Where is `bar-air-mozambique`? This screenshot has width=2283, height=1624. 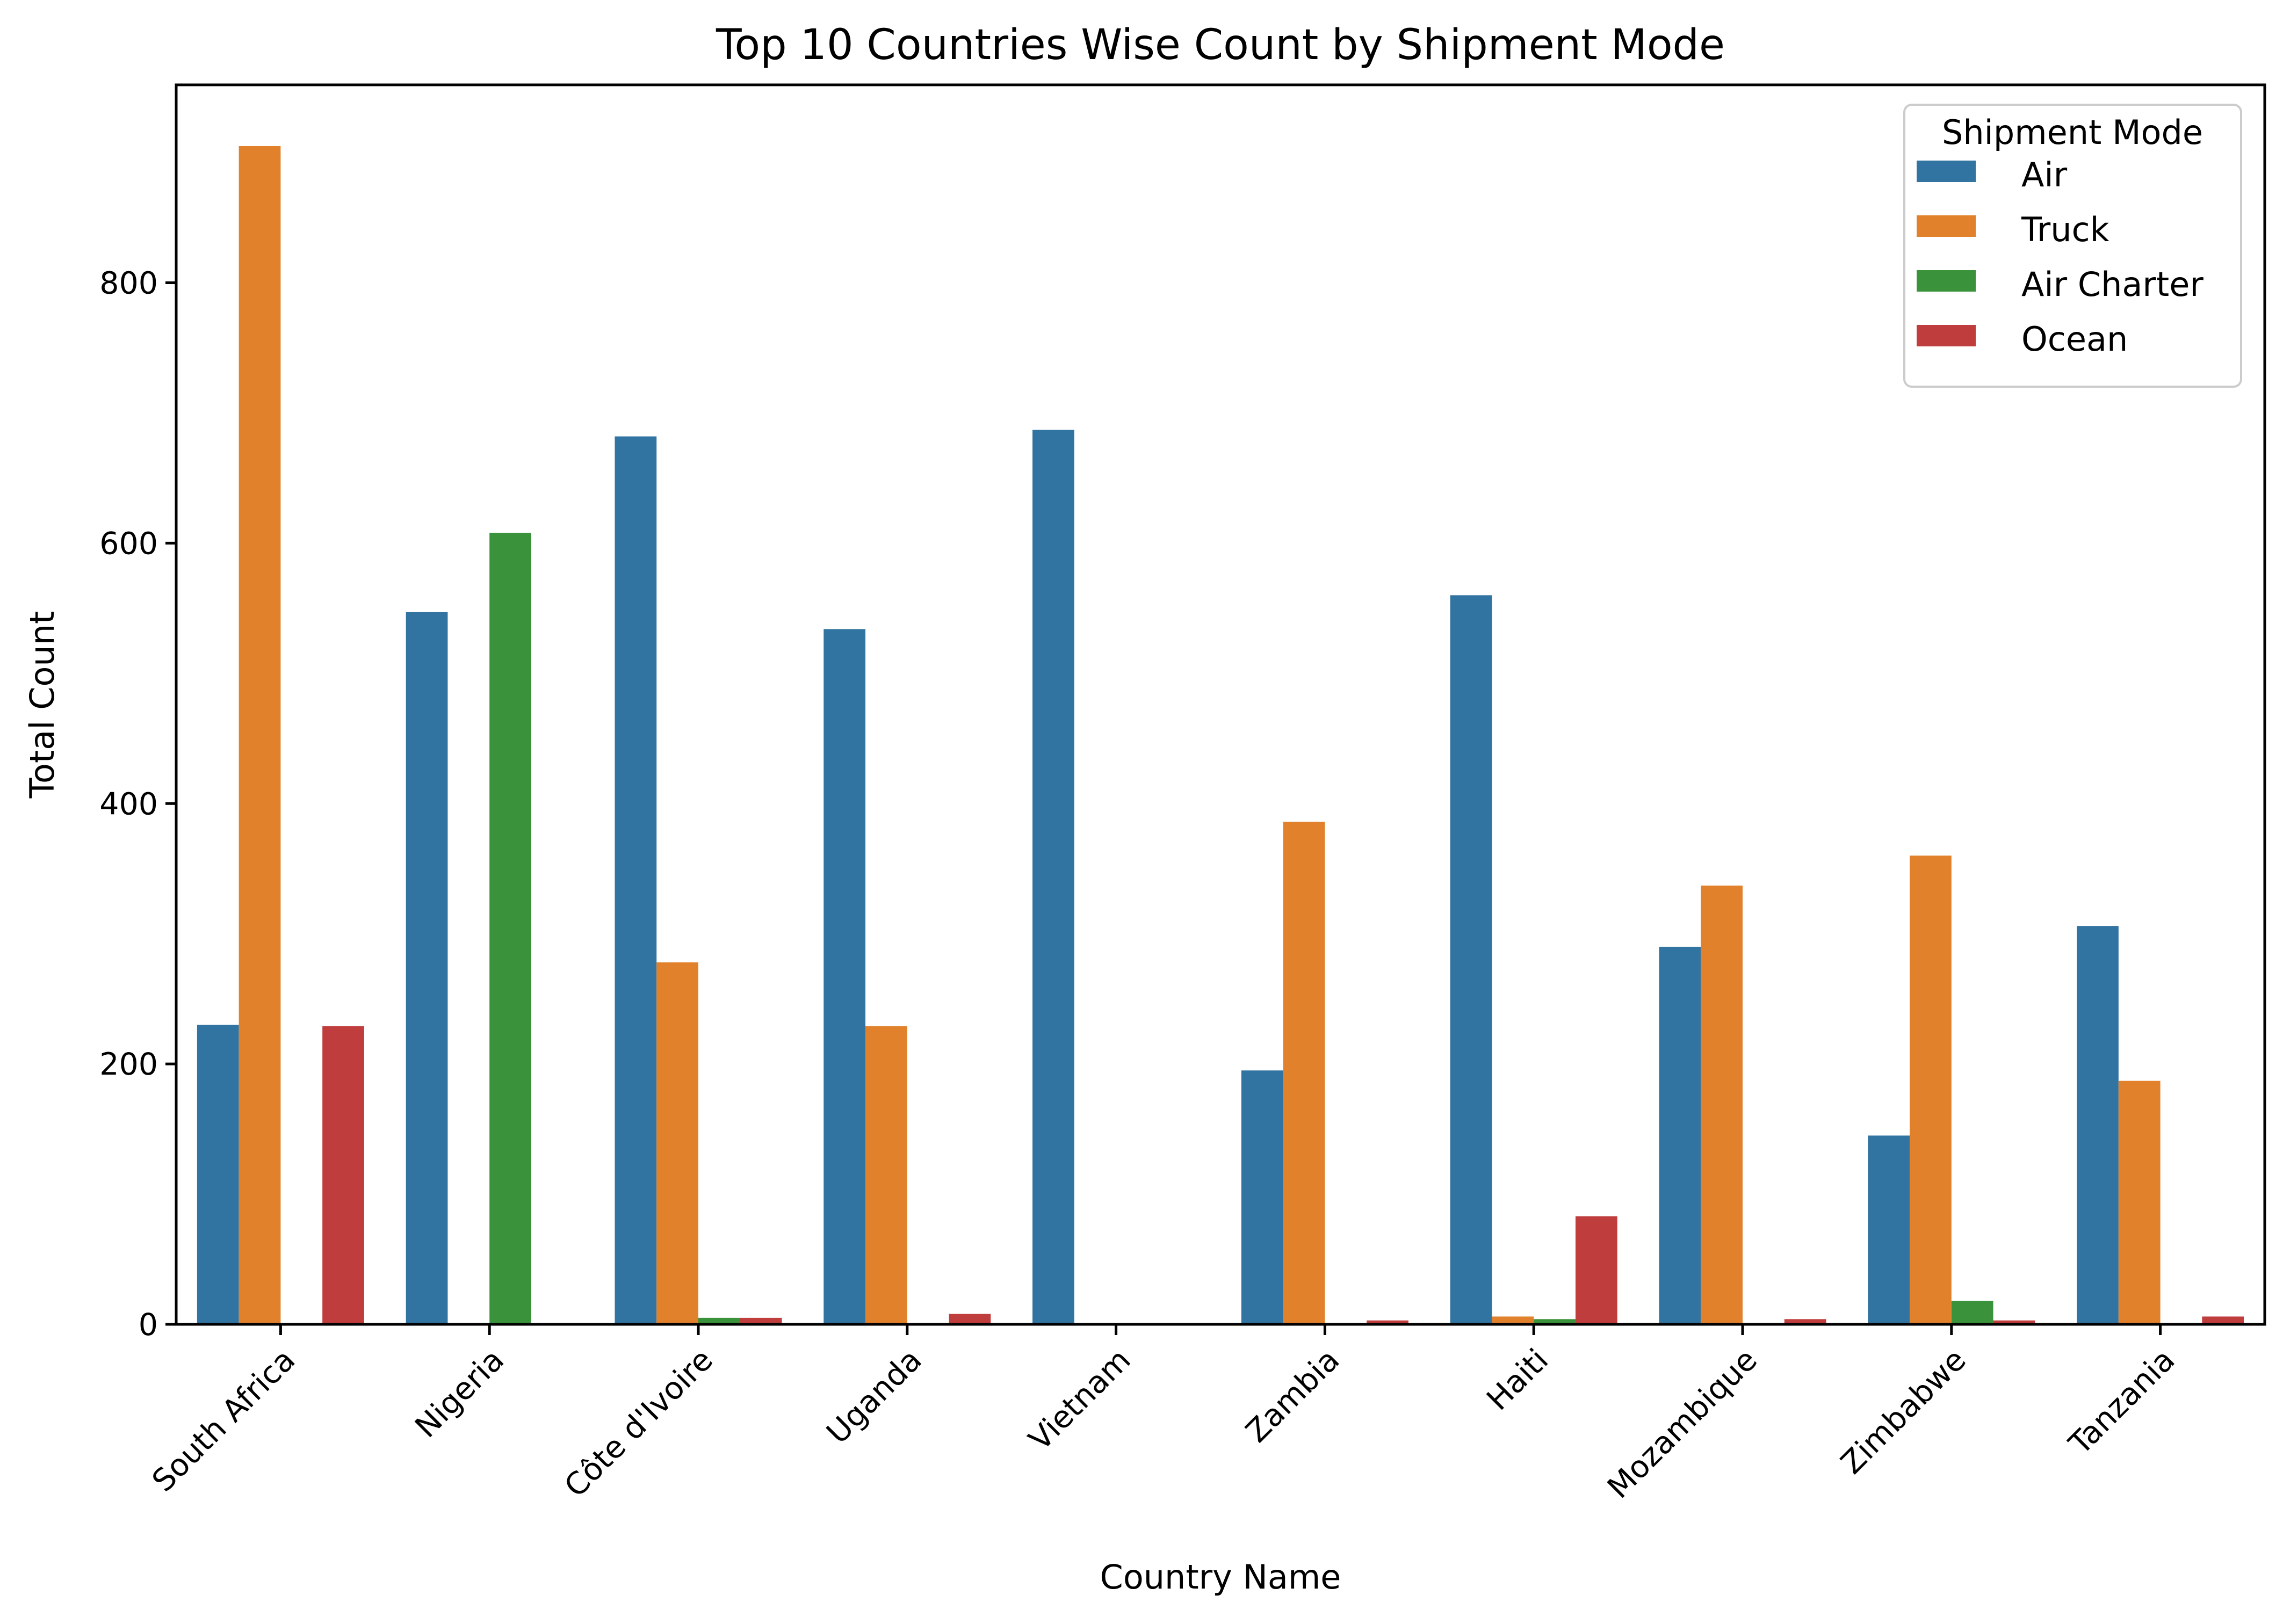 bar-air-mozambique is located at coordinates (1680, 1135).